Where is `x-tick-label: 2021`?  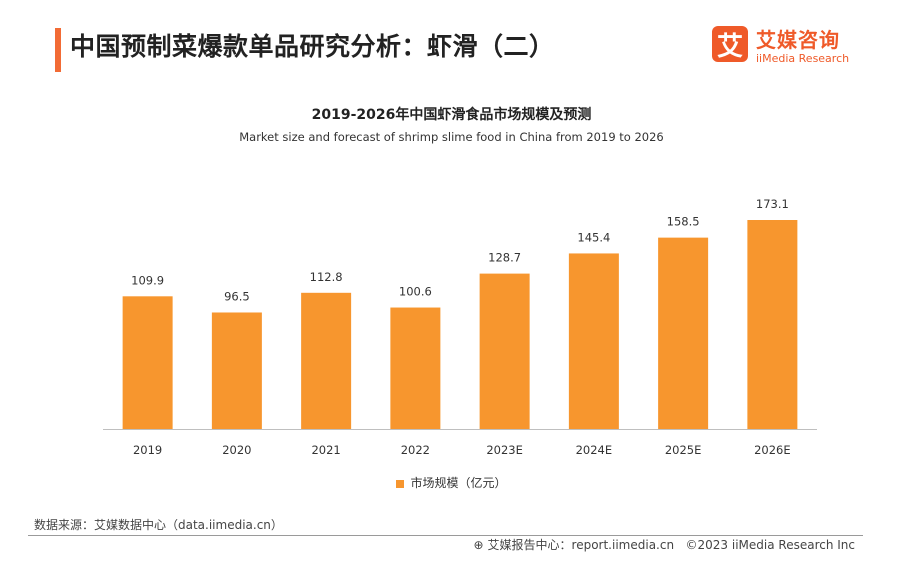 x-tick-label: 2021 is located at coordinates (325, 450).